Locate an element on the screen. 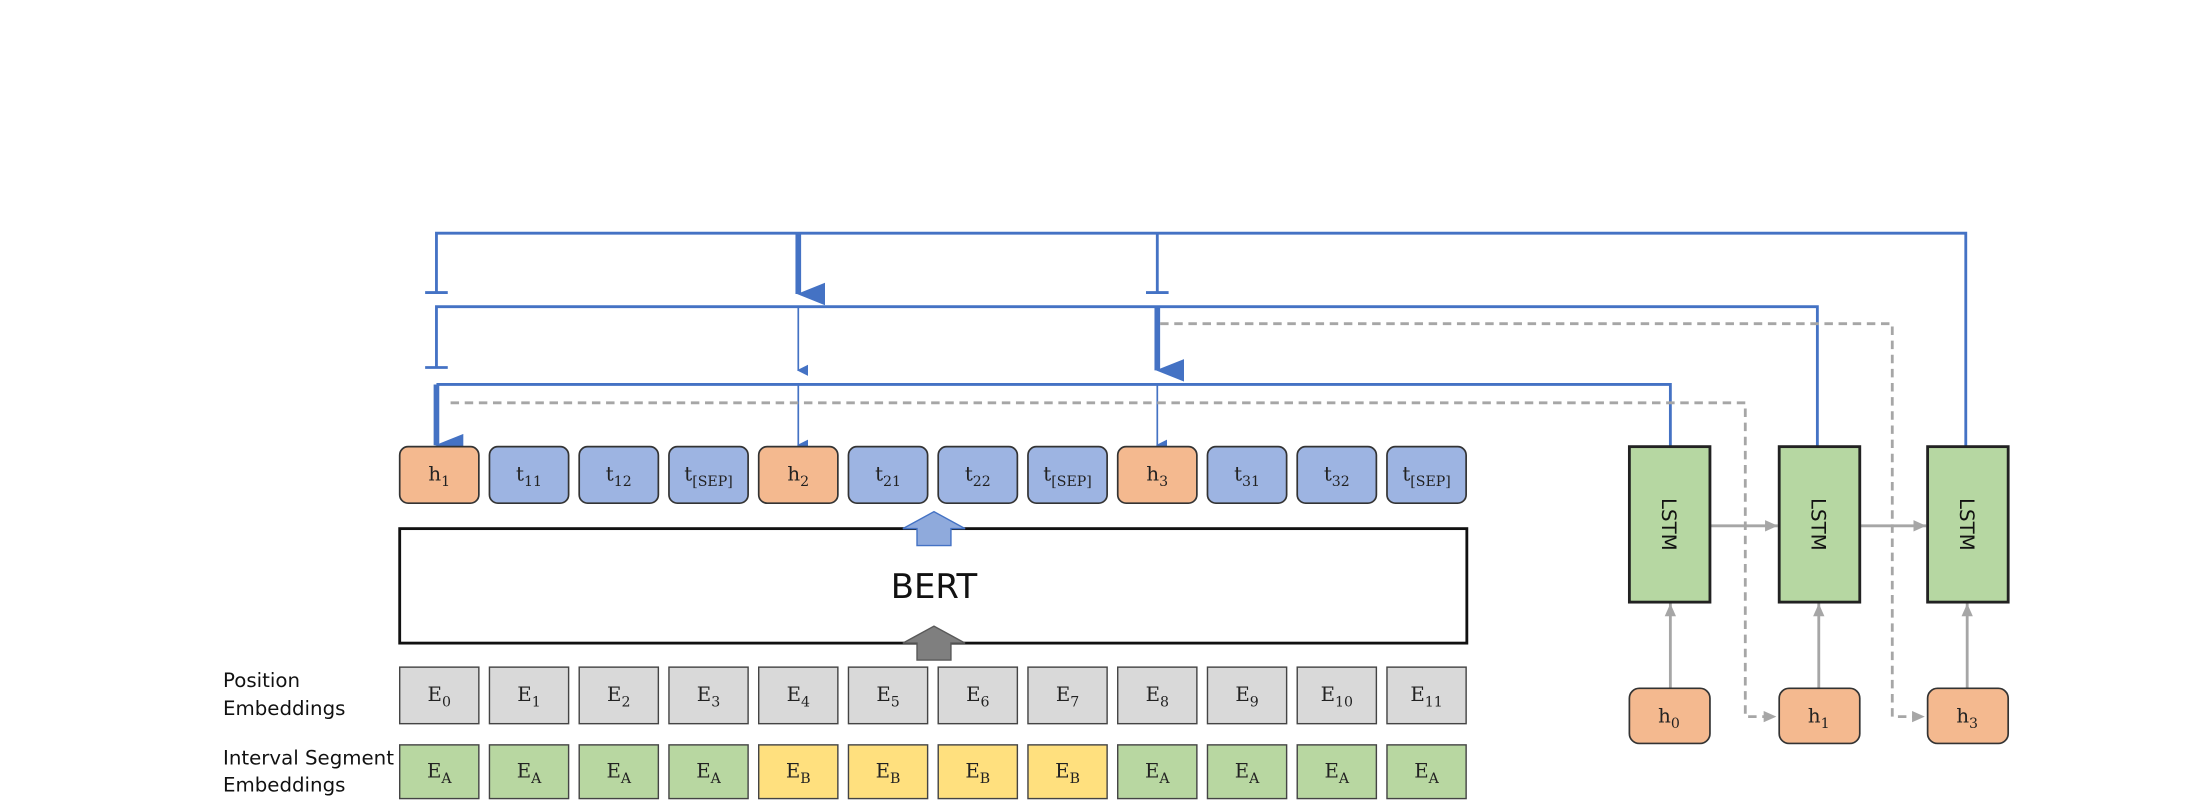 The height and width of the screenshot is (800, 2210). label-sub: [SEP] is located at coordinates (712, 482).